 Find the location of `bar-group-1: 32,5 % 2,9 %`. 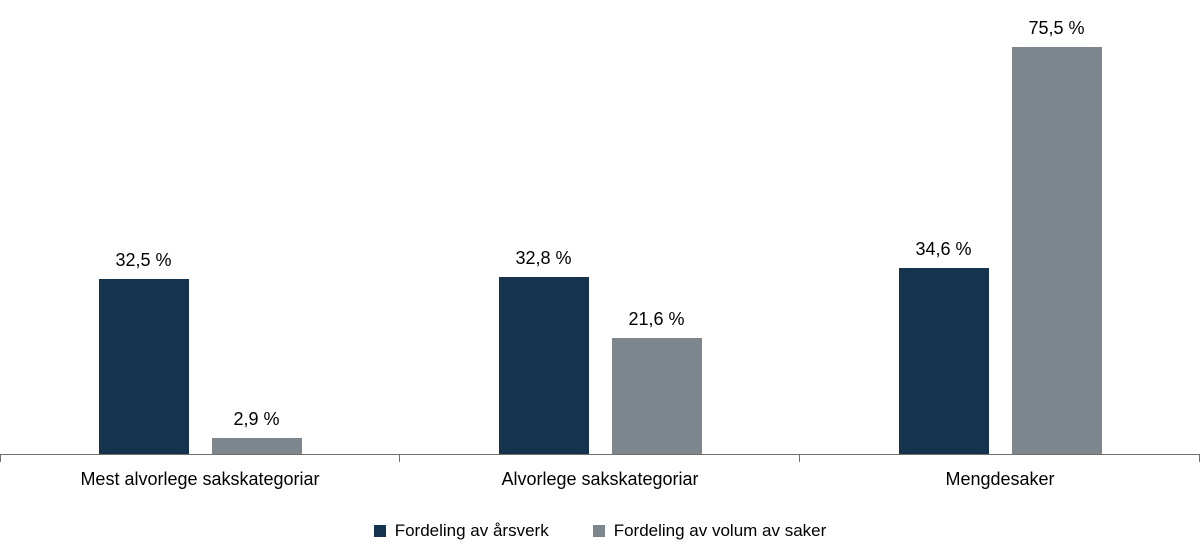

bar-group-1: 32,5 % 2,9 % is located at coordinates (200, 352).